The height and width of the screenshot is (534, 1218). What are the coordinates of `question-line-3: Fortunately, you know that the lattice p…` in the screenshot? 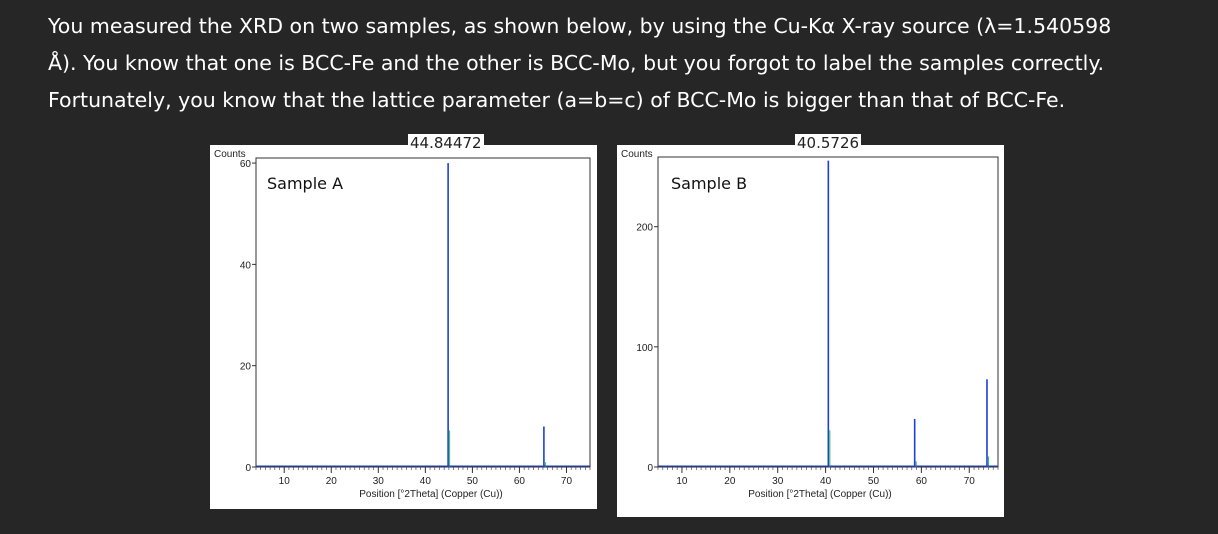 It's located at (557, 100).